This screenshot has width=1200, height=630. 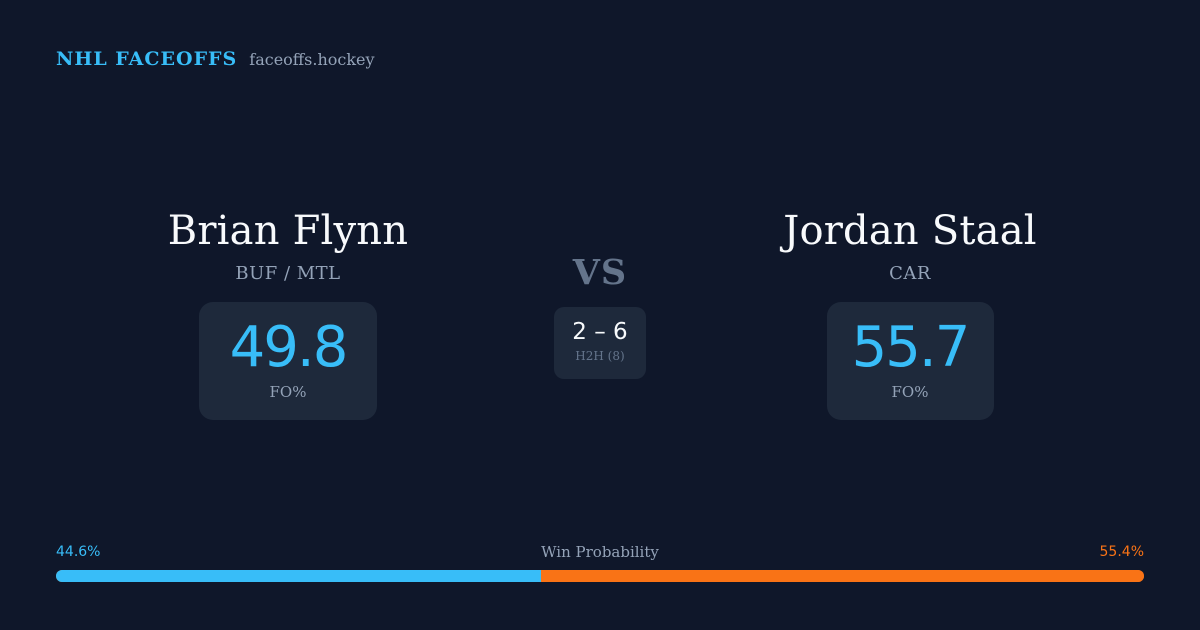 I want to click on player-left-stat-card: 49.8 FO%, so click(x=288, y=361).